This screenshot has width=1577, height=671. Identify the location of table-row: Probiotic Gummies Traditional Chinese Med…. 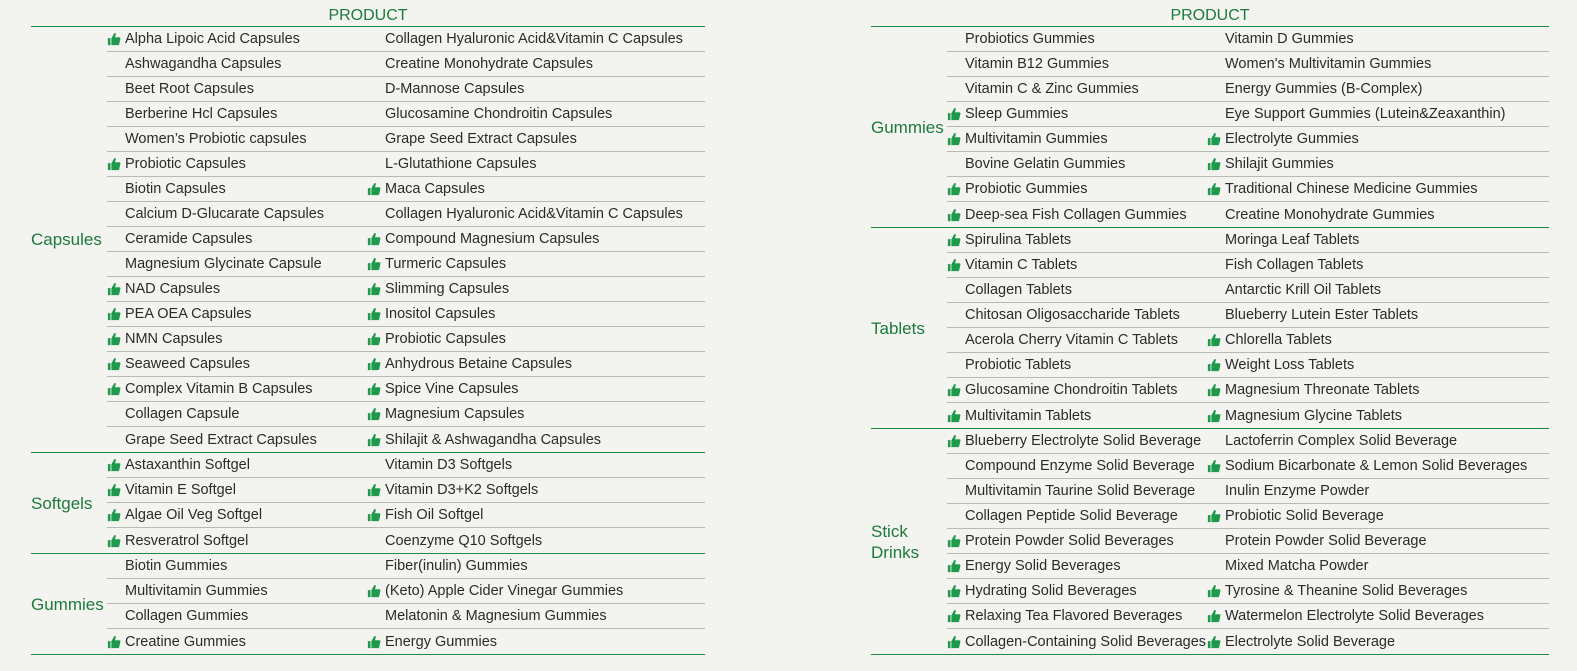
(1248, 189).